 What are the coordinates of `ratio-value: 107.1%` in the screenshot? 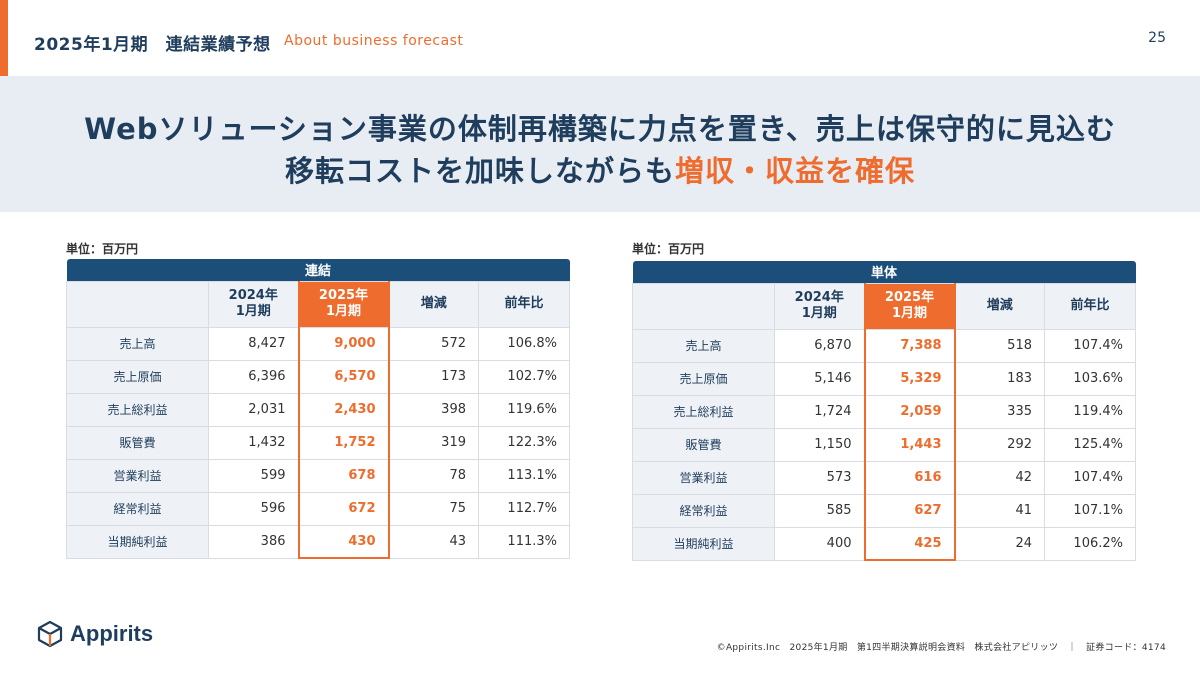 It's located at (1090, 510).